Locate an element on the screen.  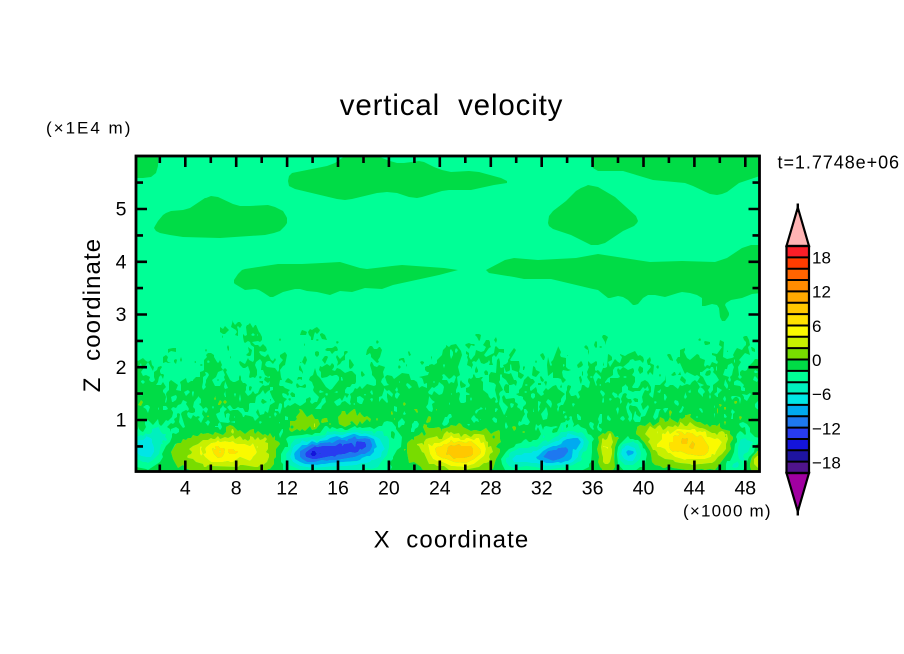
svg-text: 16 is located at coordinates (338, 489).